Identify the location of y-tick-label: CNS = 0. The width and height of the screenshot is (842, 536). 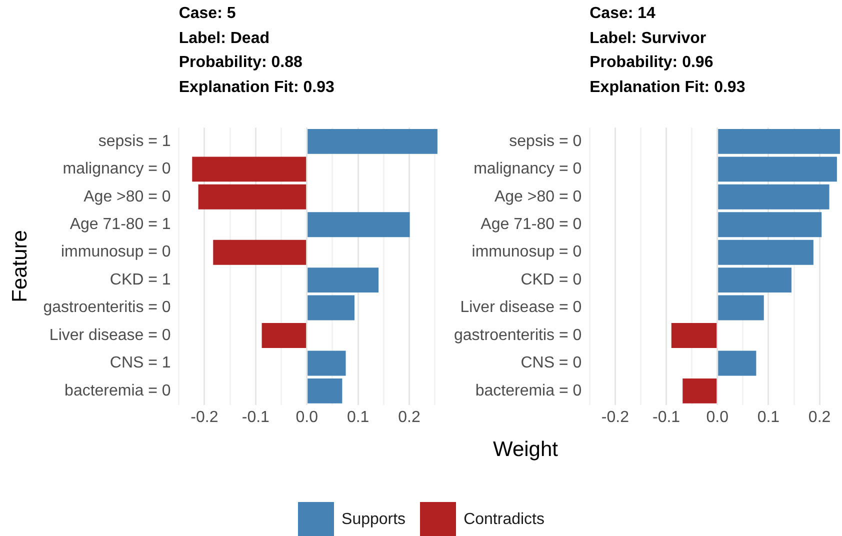
(551, 363).